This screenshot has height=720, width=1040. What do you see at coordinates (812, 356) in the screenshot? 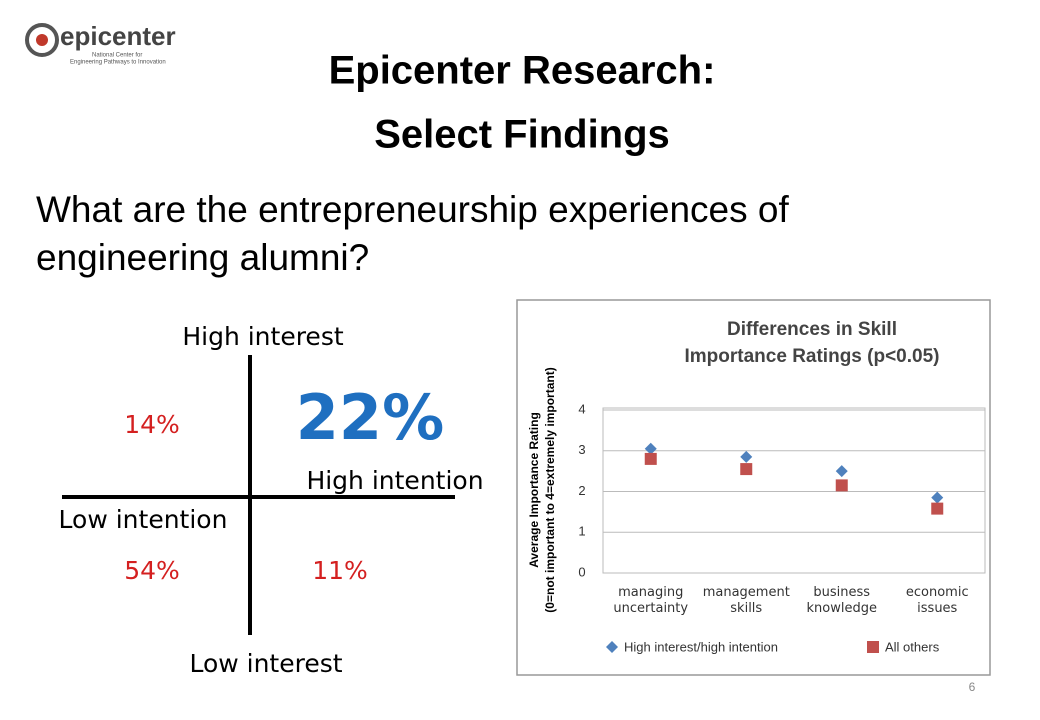
I see `chart-title: Importance Ratings (p<0.05)` at bounding box center [812, 356].